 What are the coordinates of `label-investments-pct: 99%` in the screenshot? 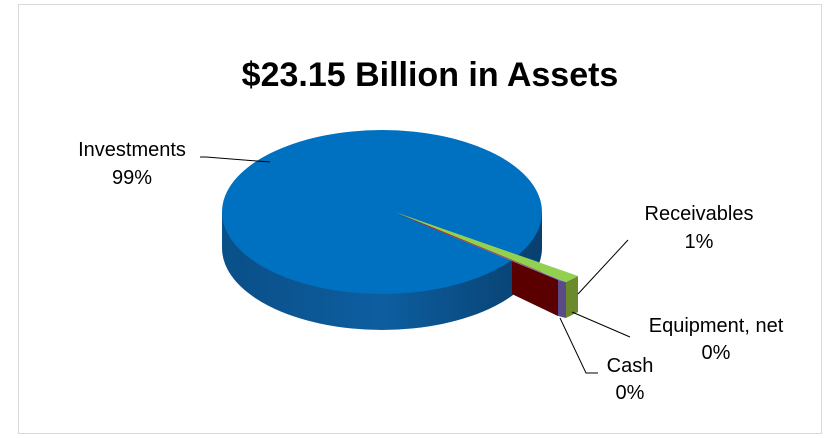 It's located at (132, 178).